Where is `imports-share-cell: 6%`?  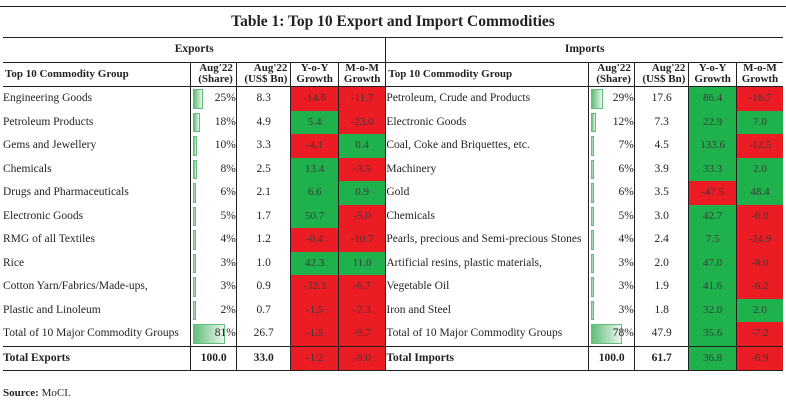 imports-share-cell: 6% is located at coordinates (611, 193).